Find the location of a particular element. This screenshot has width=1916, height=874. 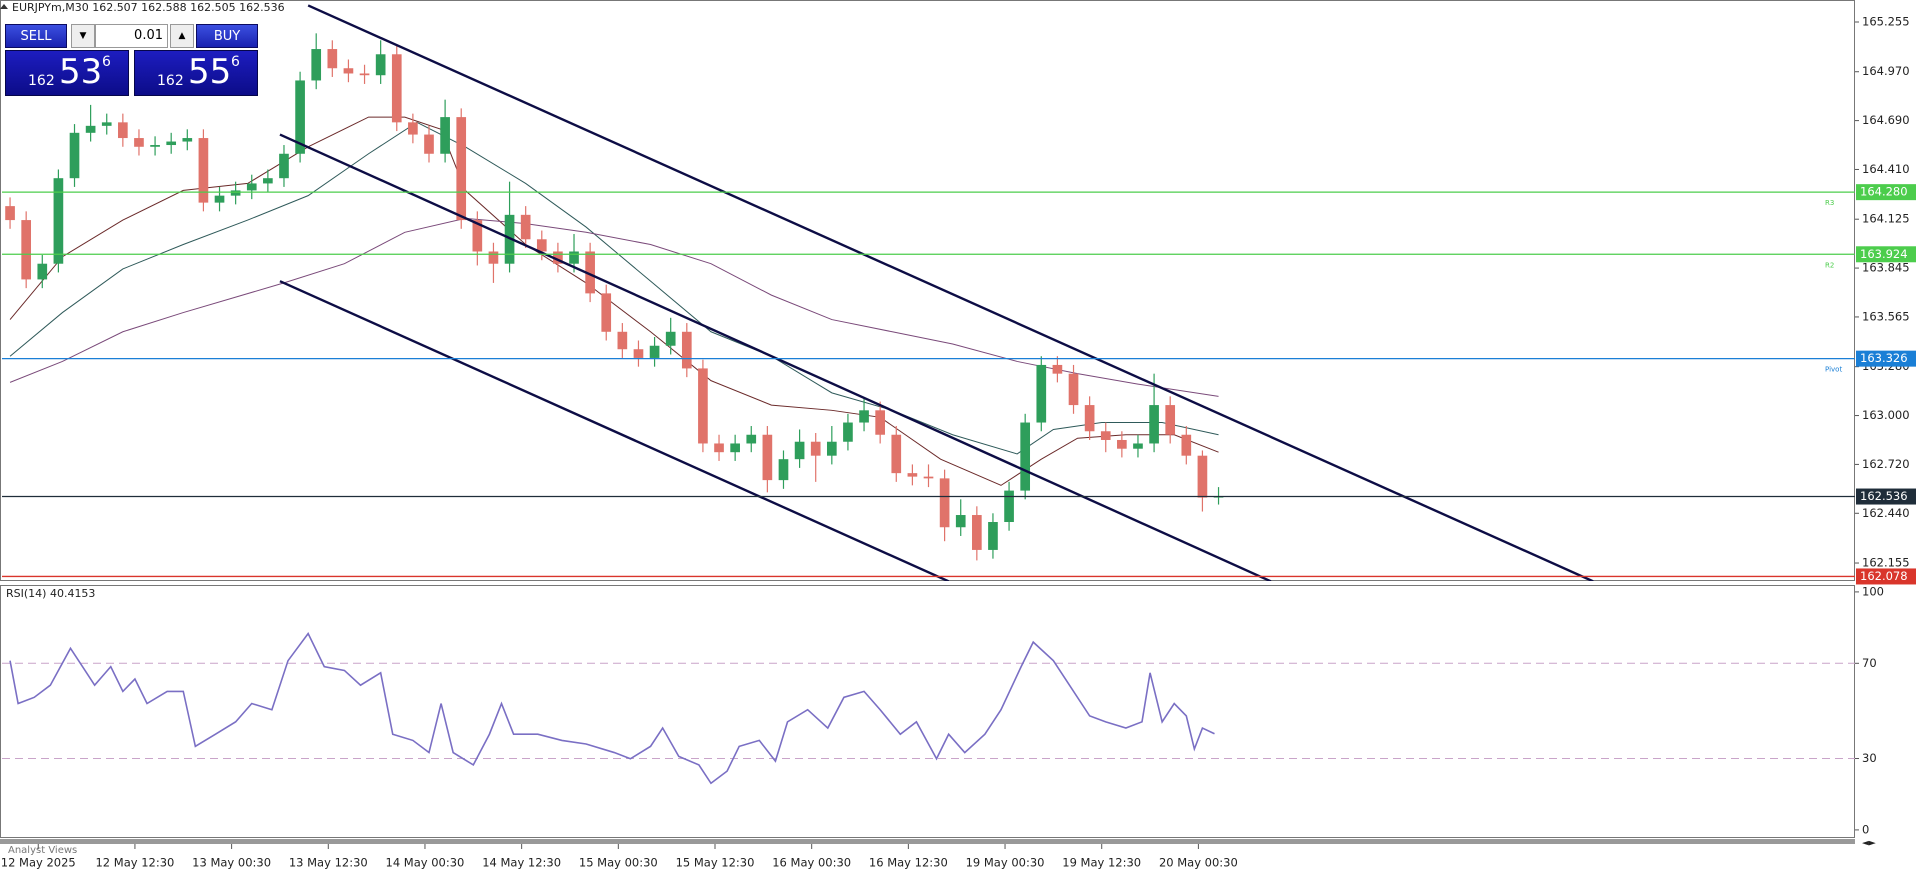

y-tick-label: 164.410 is located at coordinates (1886, 169).